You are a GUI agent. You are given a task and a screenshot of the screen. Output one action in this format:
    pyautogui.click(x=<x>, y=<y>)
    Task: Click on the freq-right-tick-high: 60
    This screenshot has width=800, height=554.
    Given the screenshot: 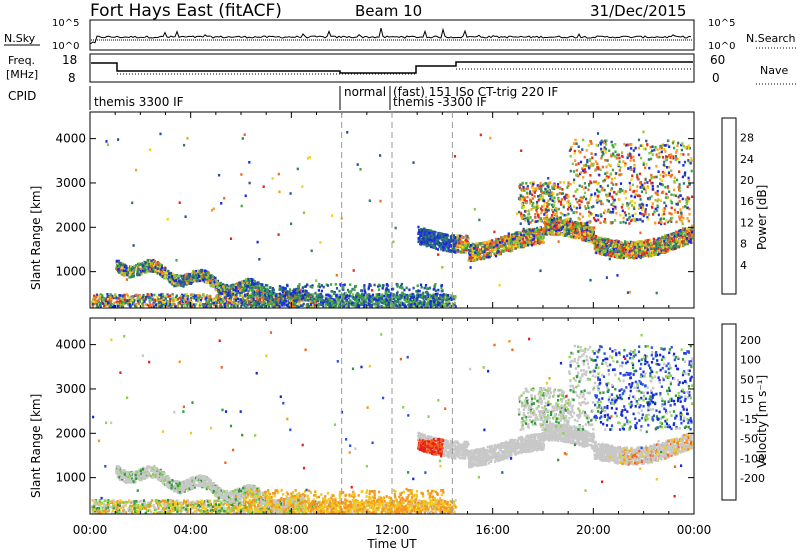 What is the action you would take?
    pyautogui.click(x=717, y=60)
    